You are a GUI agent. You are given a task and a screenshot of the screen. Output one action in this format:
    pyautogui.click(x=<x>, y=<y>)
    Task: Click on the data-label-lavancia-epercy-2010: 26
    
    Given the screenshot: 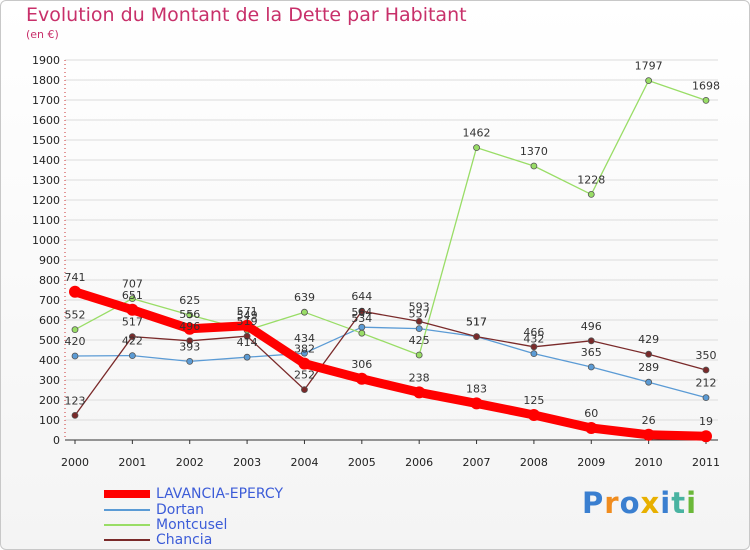 What is the action you would take?
    pyautogui.click(x=649, y=420)
    